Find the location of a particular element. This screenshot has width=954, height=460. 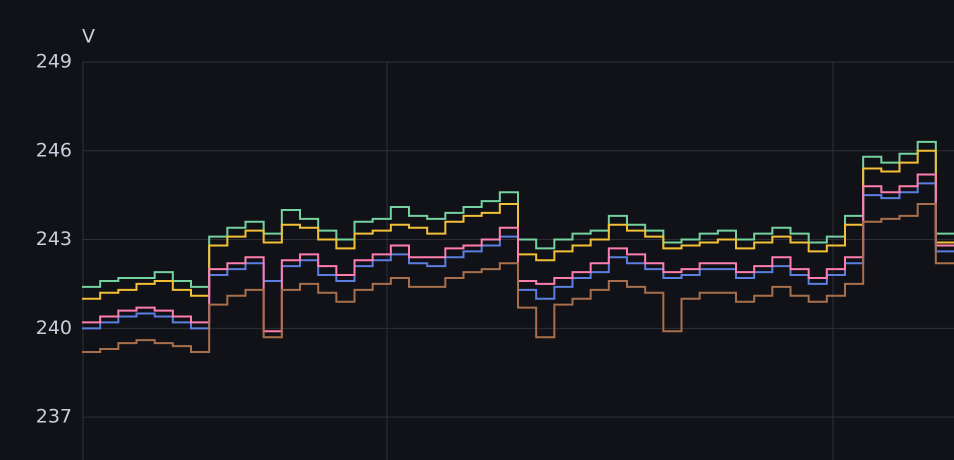

y-tick-label: 249 is located at coordinates (54, 62).